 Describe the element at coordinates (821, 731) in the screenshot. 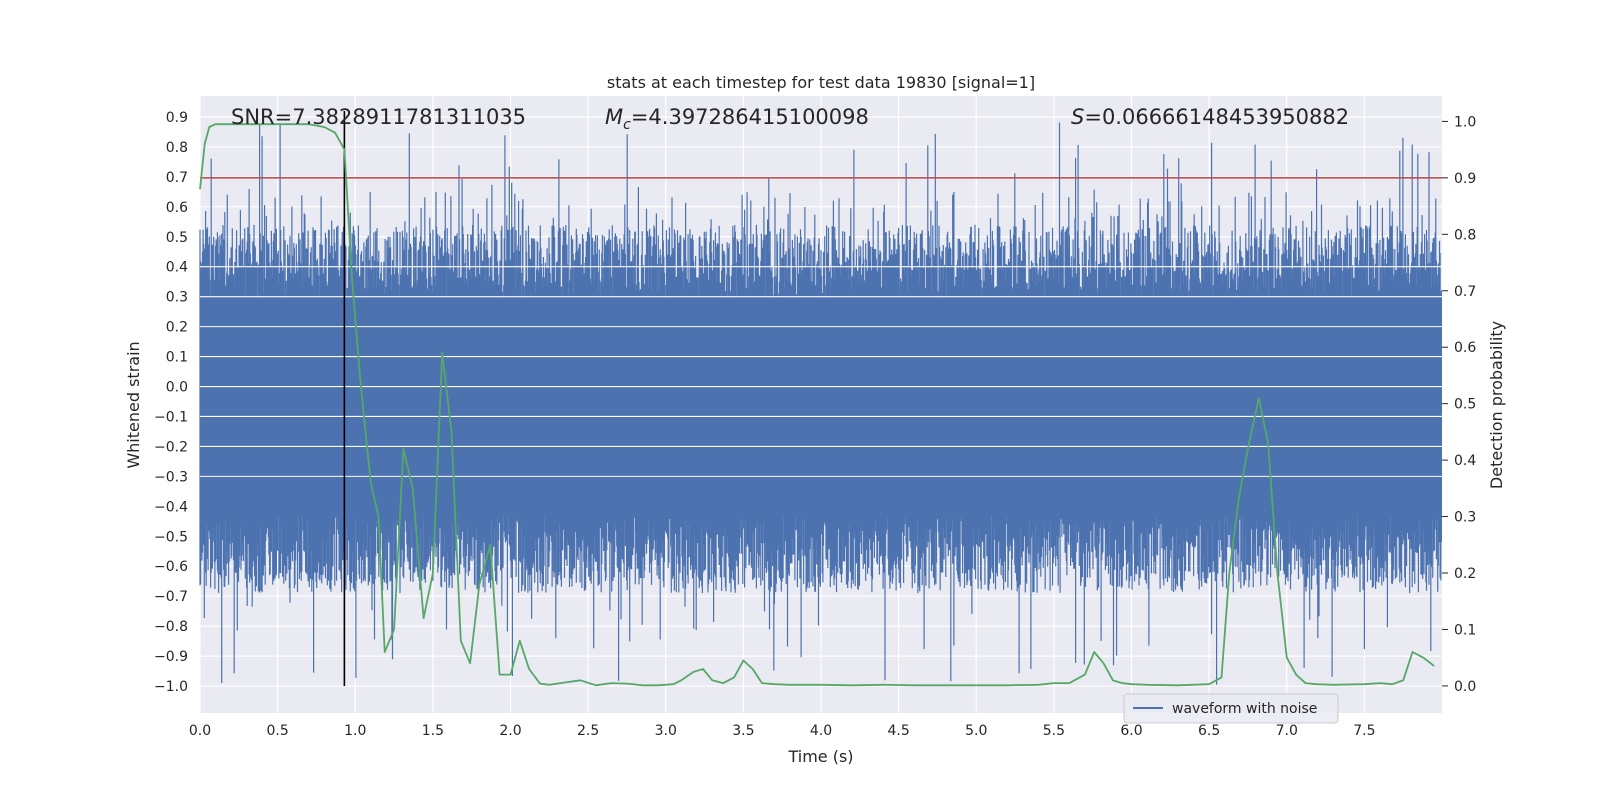

I see `x-tick-label: 4.0` at that location.